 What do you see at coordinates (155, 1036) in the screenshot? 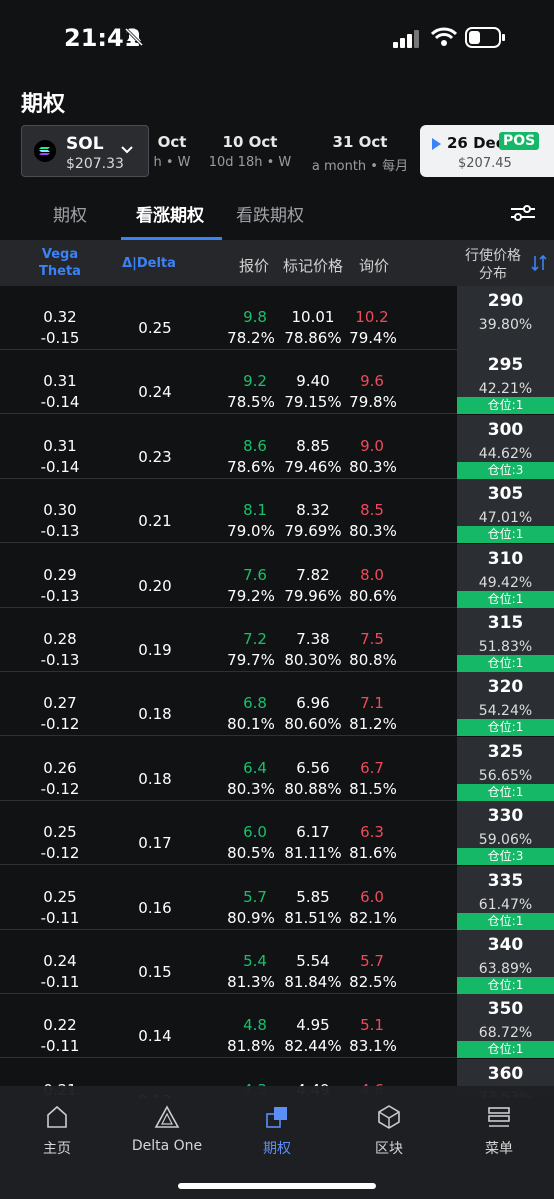
I see `delta-value: 0.14` at bounding box center [155, 1036].